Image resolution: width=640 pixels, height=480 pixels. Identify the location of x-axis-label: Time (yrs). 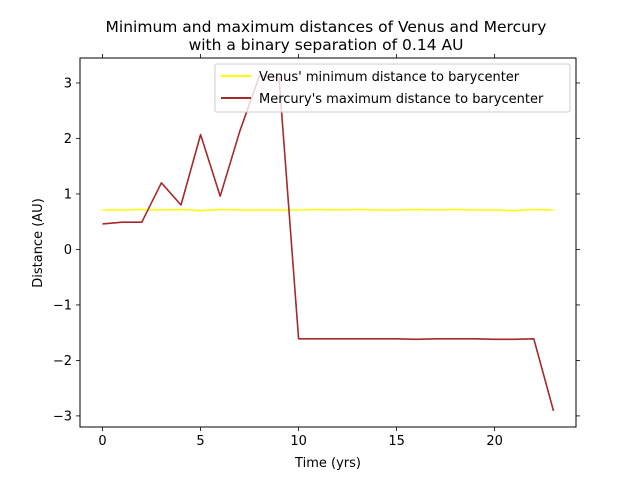
(327, 463).